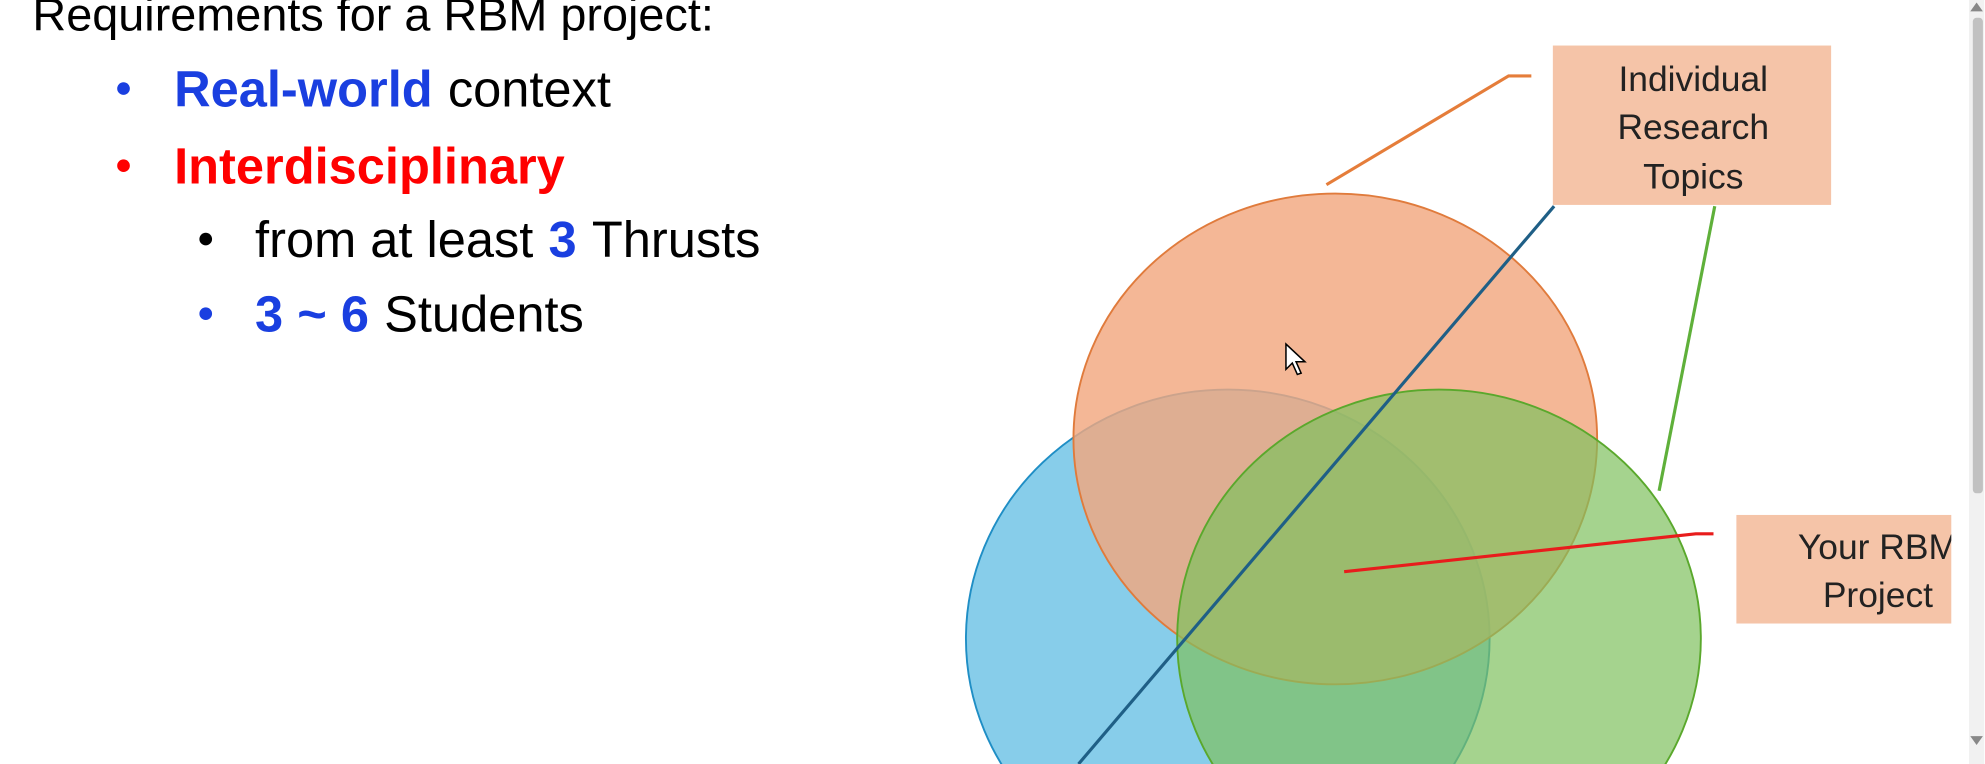 This screenshot has width=1985, height=764. I want to click on bullet-text: from at least 3 Thrusts, so click(507, 239).